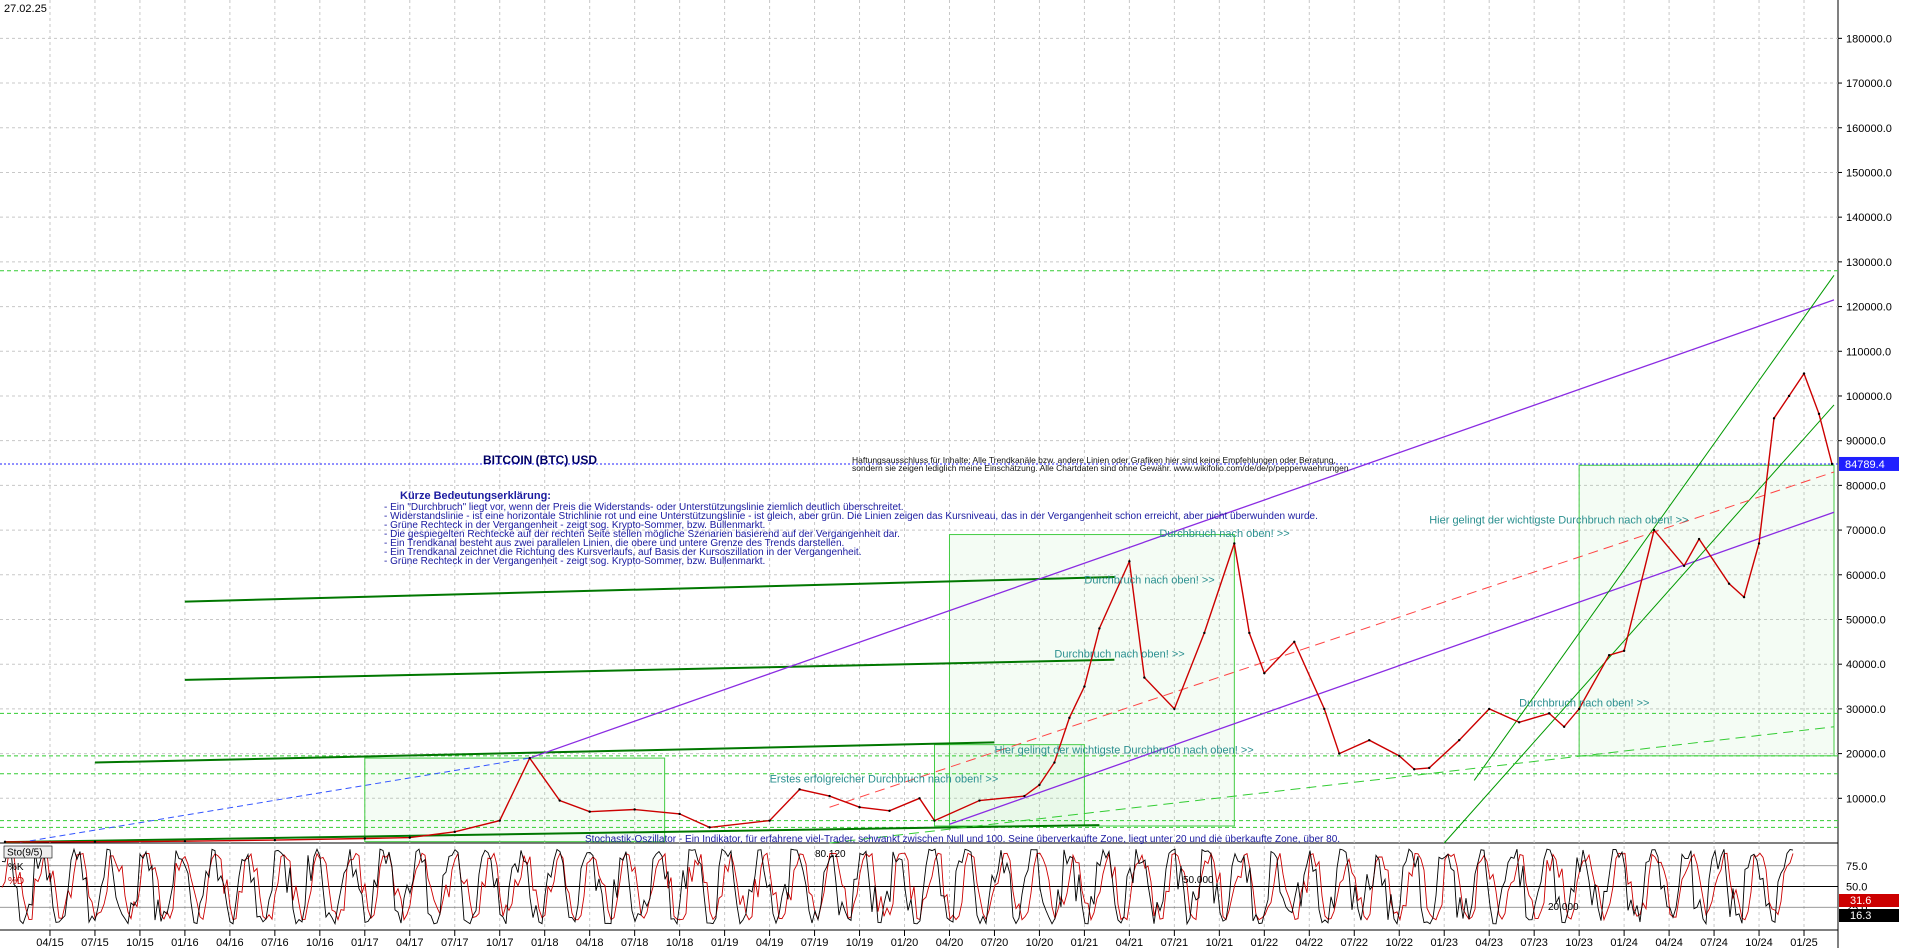 The width and height of the screenshot is (1916, 948). What do you see at coordinates (1869, 39) in the screenshot?
I see `y-tick-label: 180000.0` at bounding box center [1869, 39].